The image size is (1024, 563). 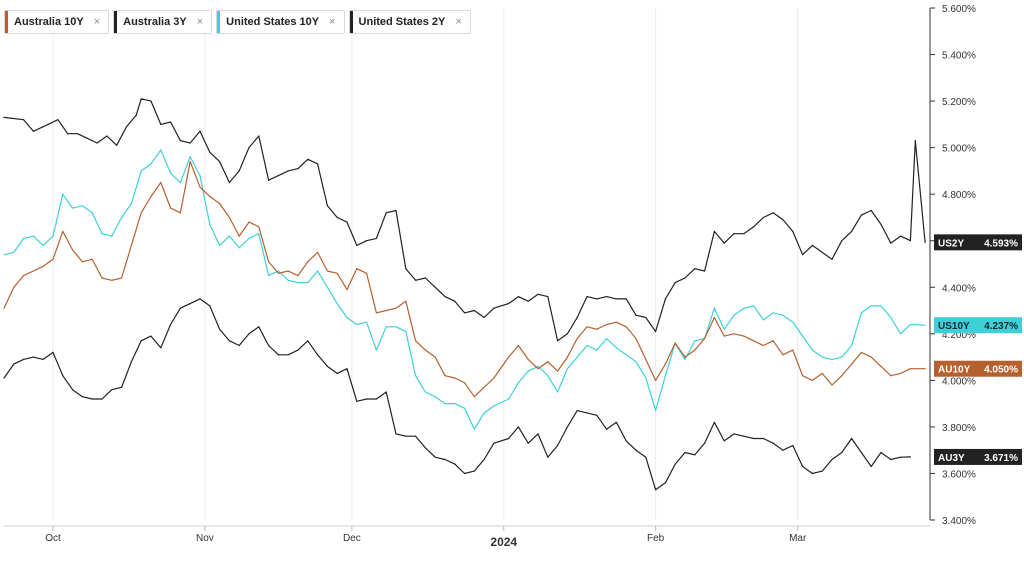 What do you see at coordinates (49, 22) in the screenshot?
I see `legend-label: Australia 10Y` at bounding box center [49, 22].